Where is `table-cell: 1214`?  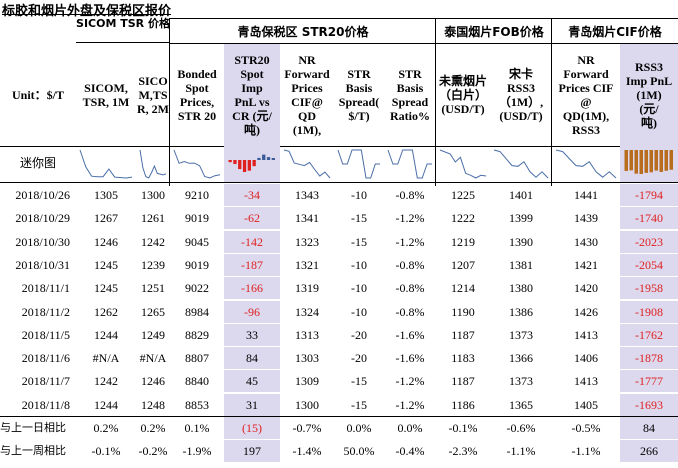
table-cell: 1214 is located at coordinates (463, 288).